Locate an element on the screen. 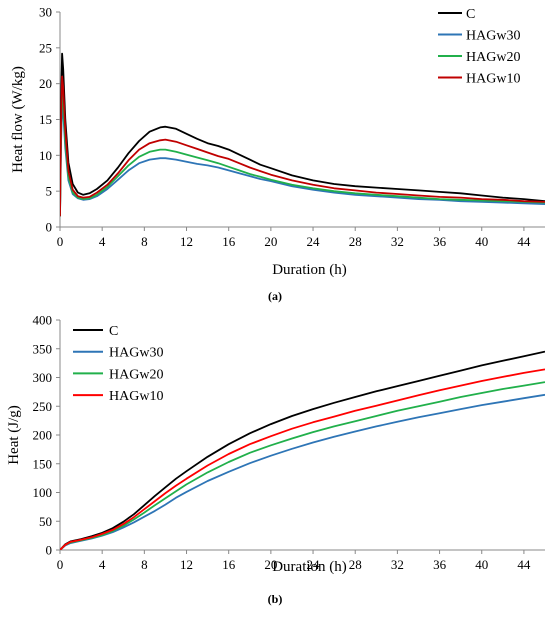  y-tick-label: 30 is located at coordinates (45, 12).